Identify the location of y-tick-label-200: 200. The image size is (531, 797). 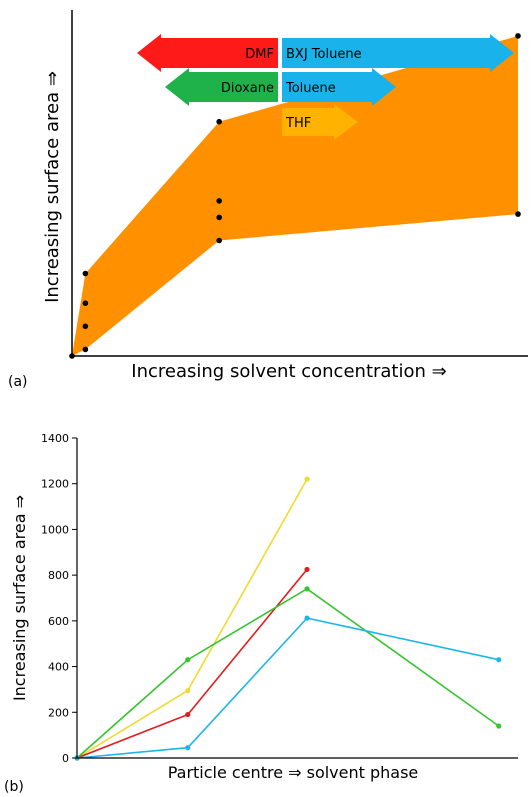
(58, 712).